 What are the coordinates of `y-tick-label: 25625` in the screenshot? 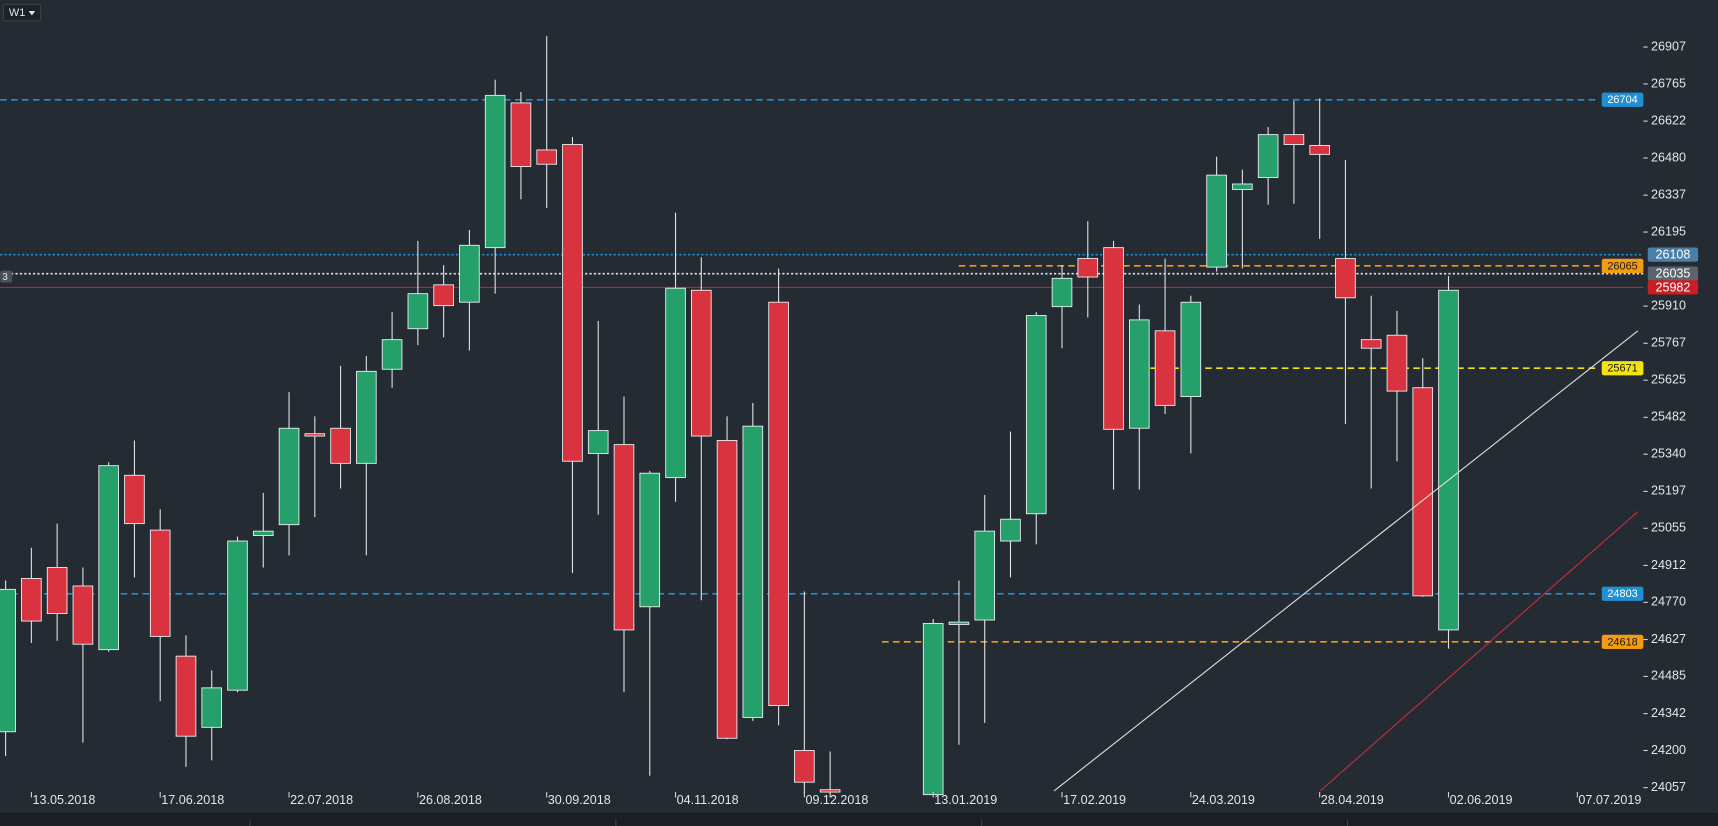 It's located at (1668, 380).